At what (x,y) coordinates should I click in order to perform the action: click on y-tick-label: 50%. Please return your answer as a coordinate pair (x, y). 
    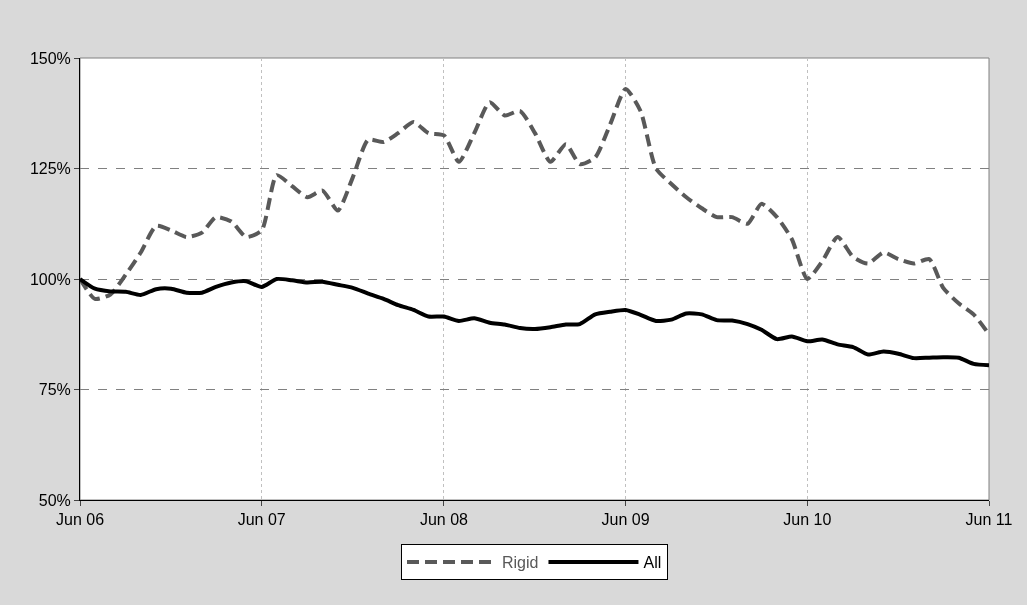
    Looking at the image, I should click on (54, 500).